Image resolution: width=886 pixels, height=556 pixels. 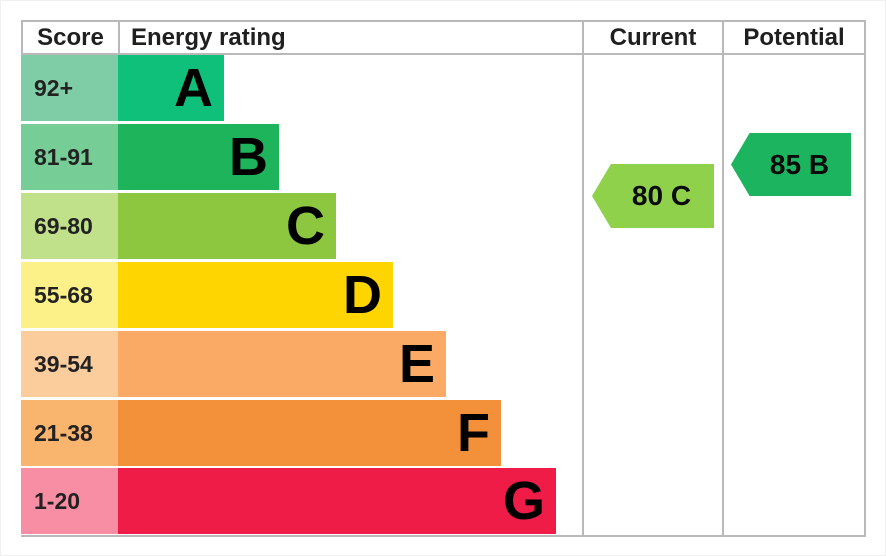 What do you see at coordinates (119, 37) in the screenshot?
I see `score-column-divider` at bounding box center [119, 37].